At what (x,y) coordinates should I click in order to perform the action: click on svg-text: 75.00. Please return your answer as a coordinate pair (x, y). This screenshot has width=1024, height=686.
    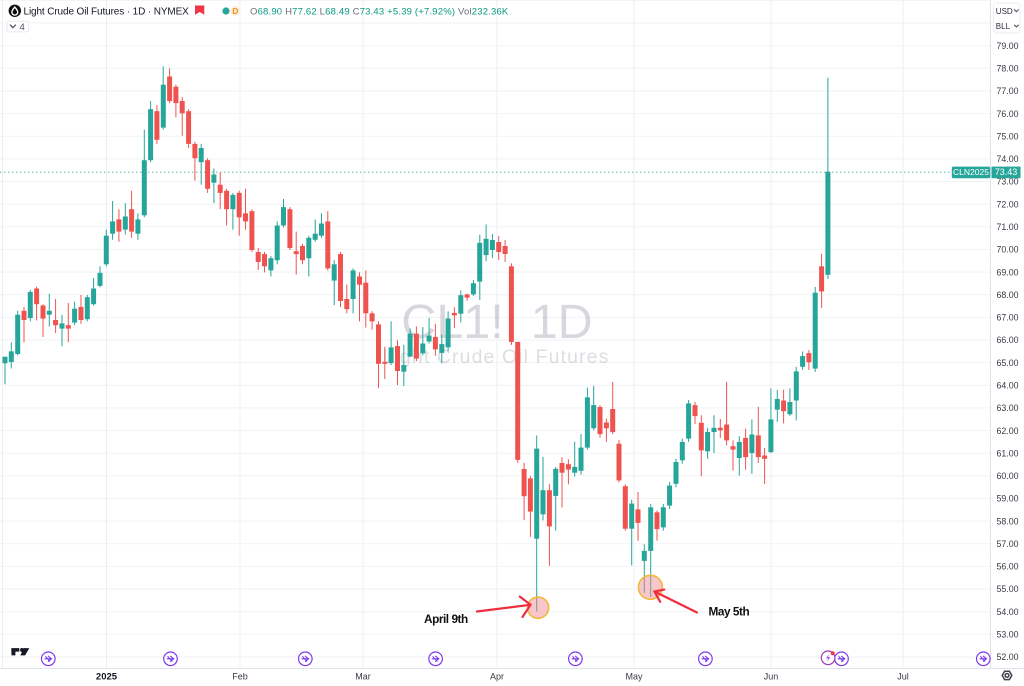
    Looking at the image, I should click on (1008, 136).